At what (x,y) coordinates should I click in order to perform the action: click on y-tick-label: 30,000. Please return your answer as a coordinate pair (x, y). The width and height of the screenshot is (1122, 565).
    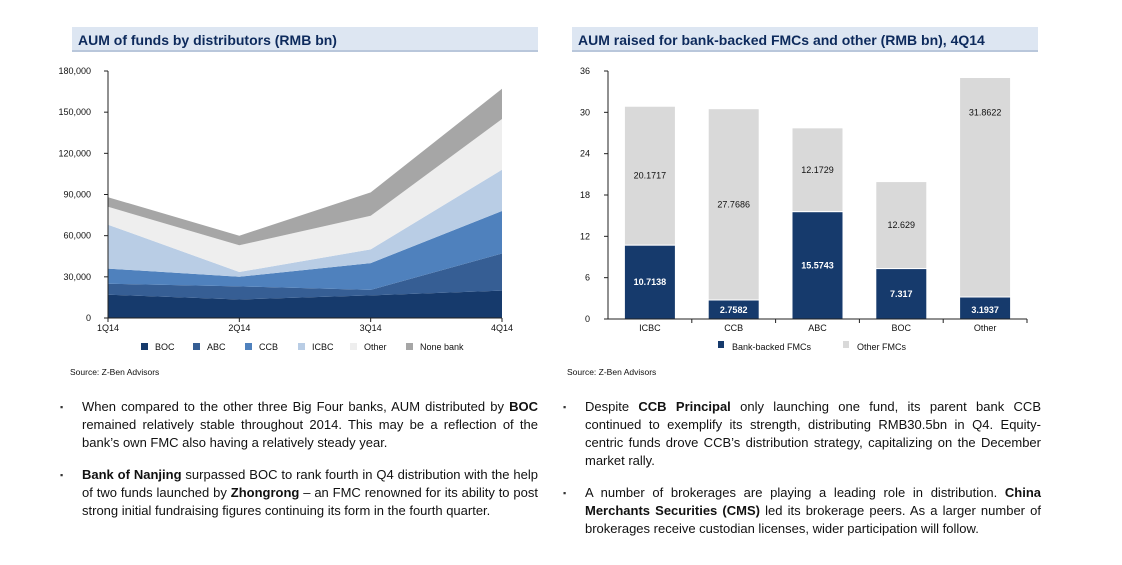
    Looking at the image, I should click on (77, 277).